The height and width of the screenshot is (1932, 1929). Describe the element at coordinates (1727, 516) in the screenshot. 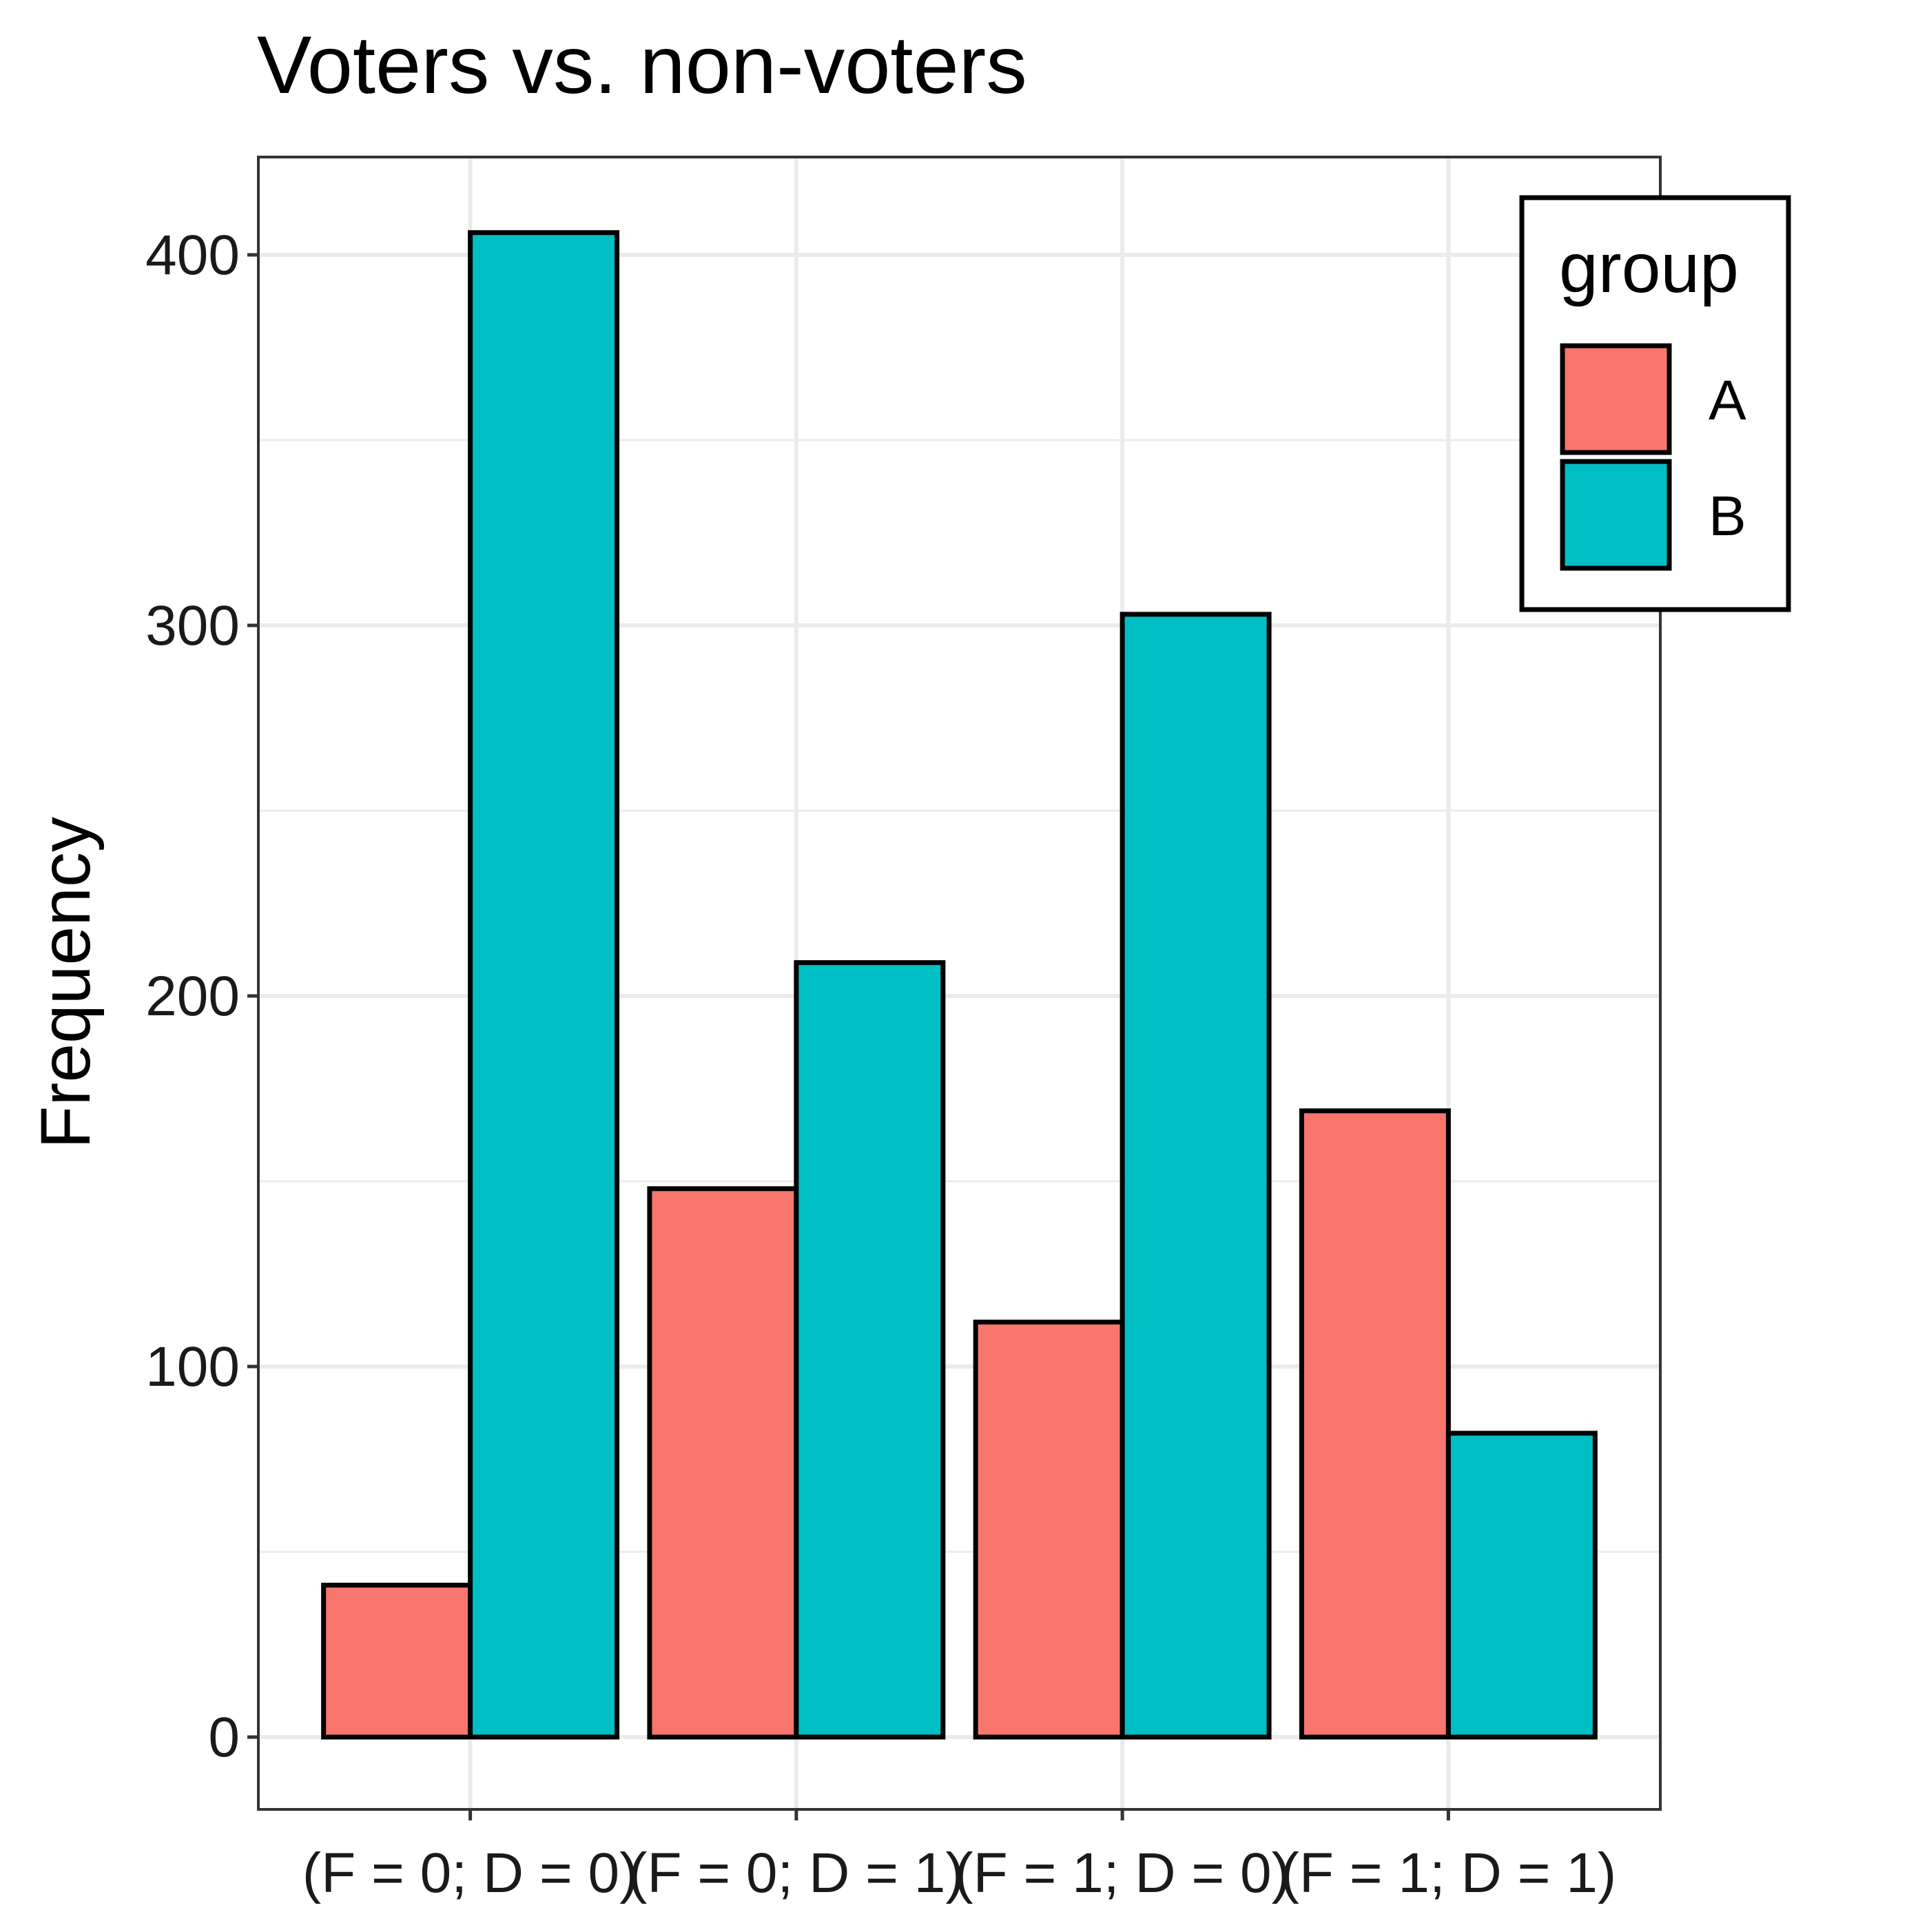

I see `legend-label-B: B` at that location.